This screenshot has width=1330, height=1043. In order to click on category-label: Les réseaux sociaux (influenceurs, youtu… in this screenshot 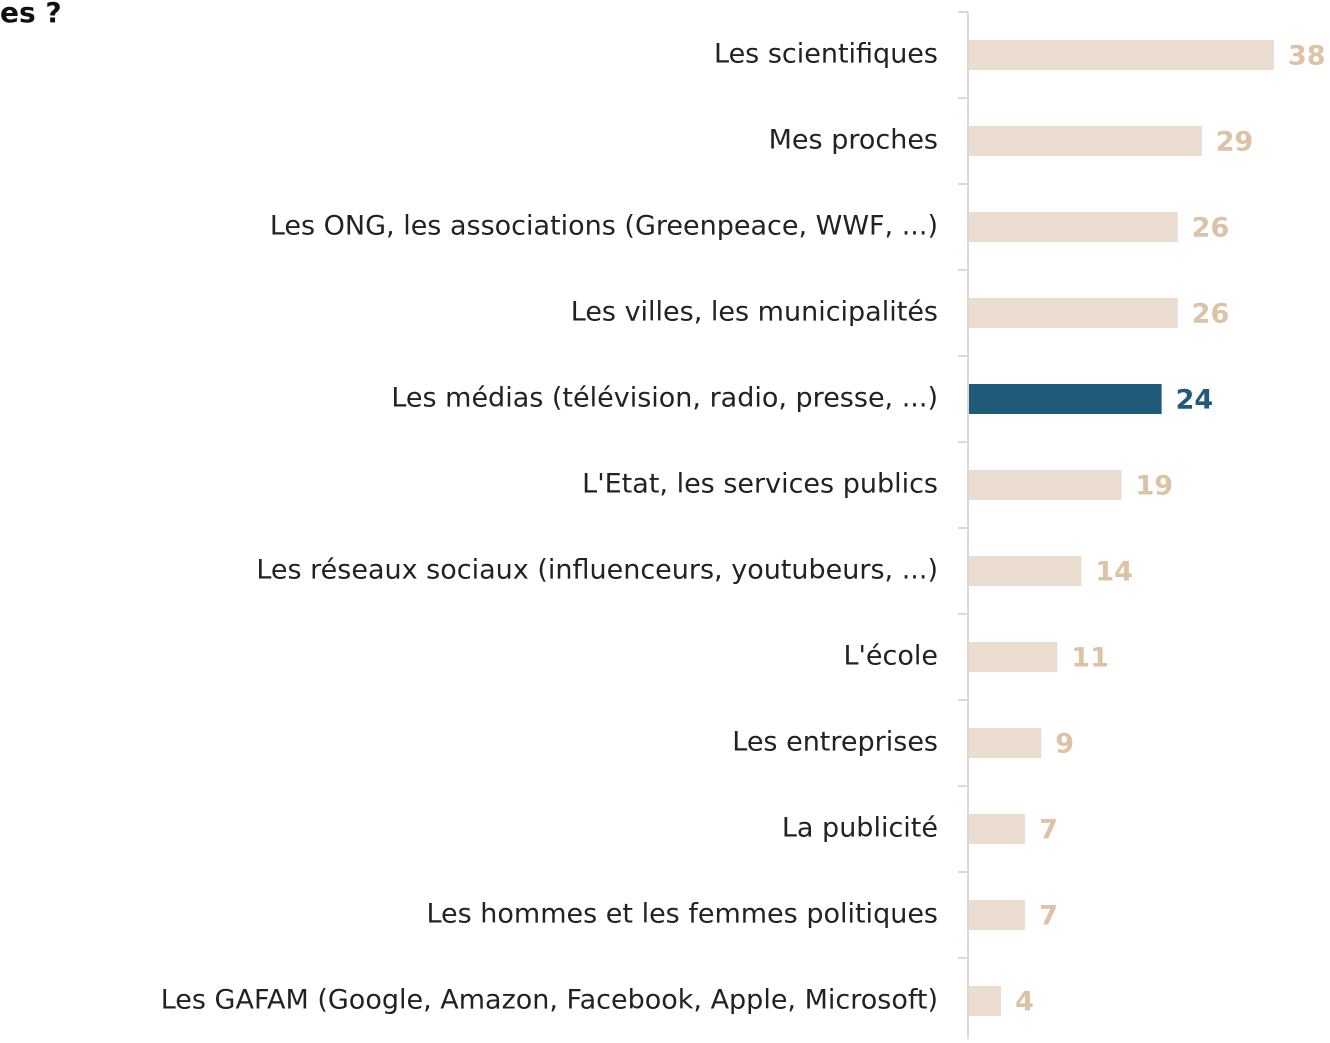, I will do `click(597, 570)`.